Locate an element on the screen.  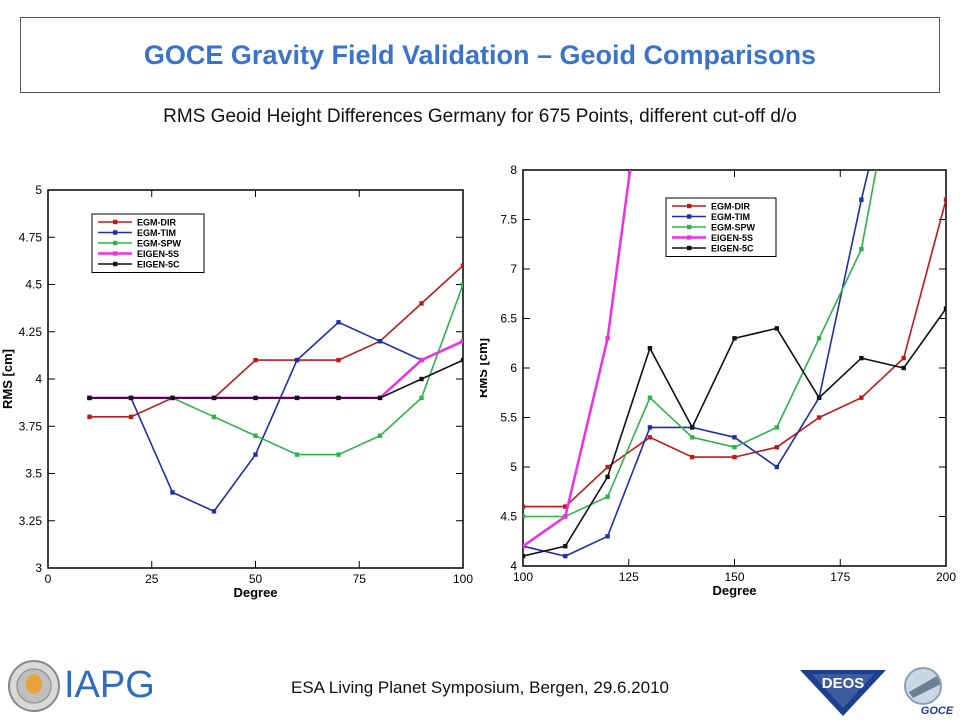
goce-logo: GOCE is located at coordinates (929, 692).